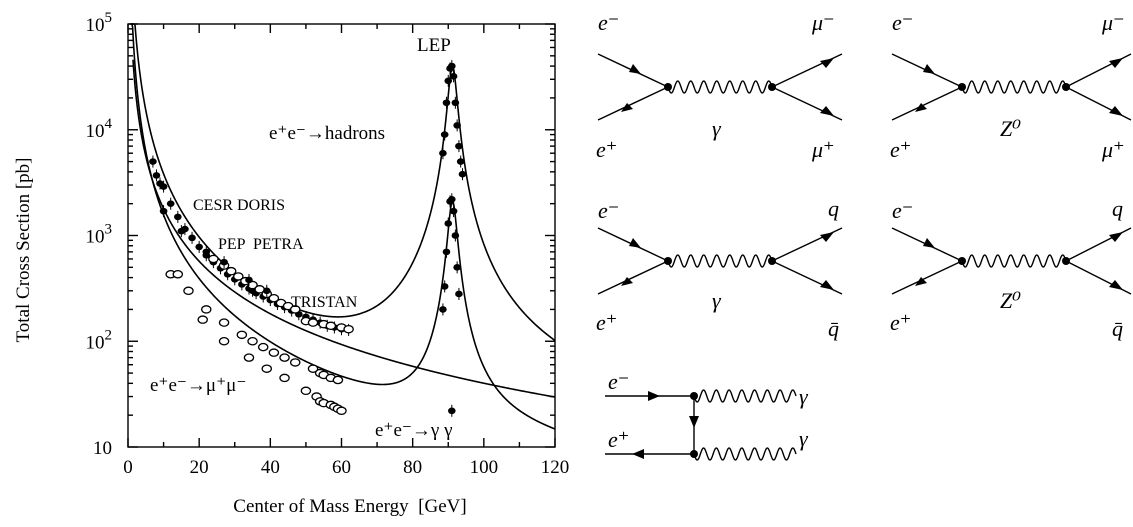 This screenshot has width=1133, height=527. I want to click on x-tick-label: 40, so click(270, 467).